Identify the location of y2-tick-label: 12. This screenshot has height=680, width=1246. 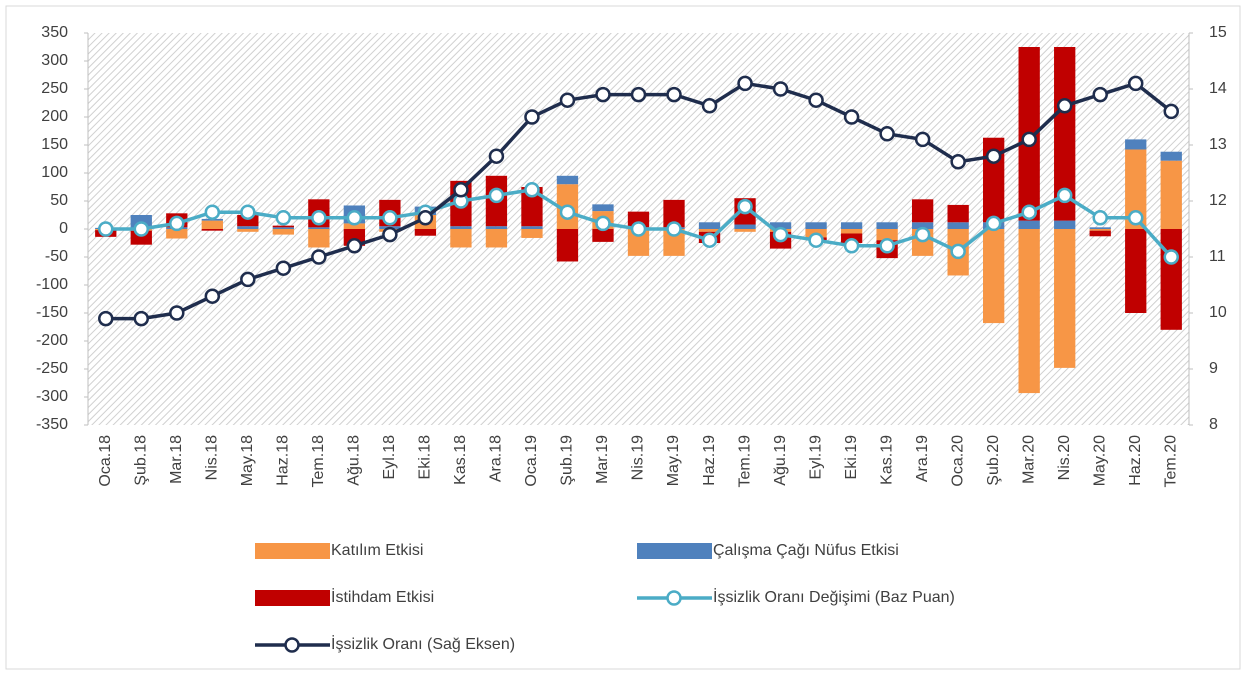
(1218, 200).